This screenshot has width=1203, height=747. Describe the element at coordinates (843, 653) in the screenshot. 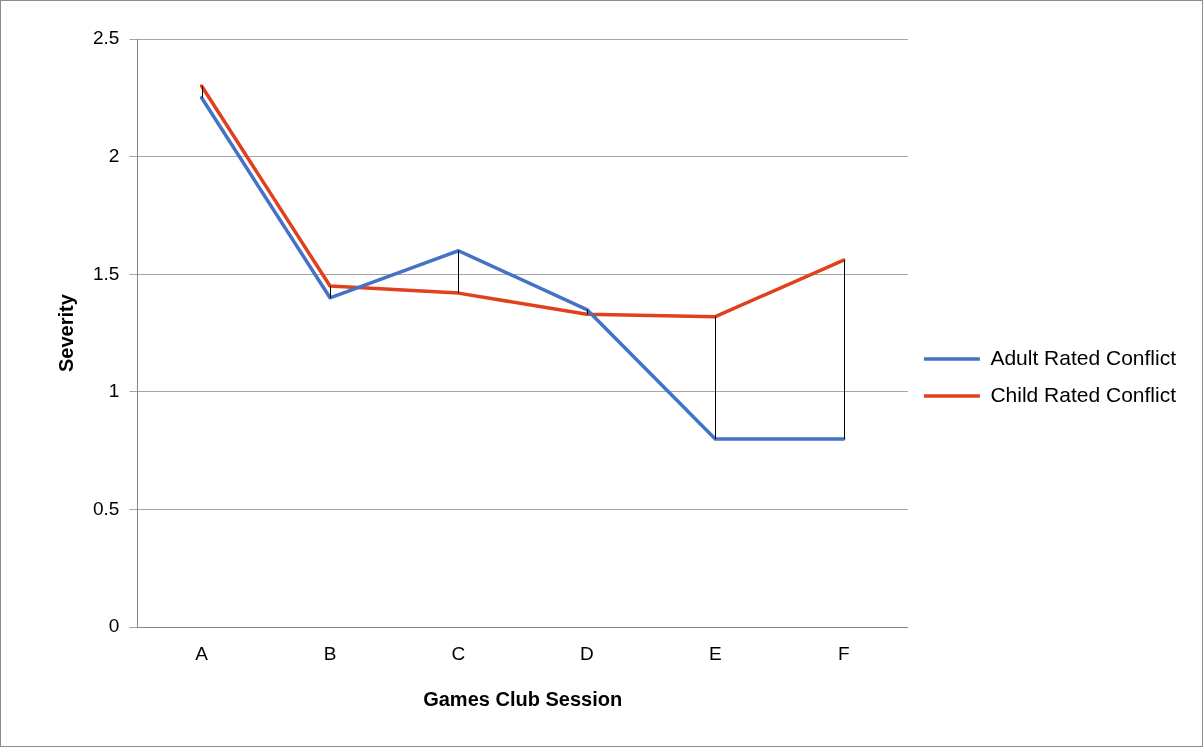

I see `x-tick-label: F` at that location.